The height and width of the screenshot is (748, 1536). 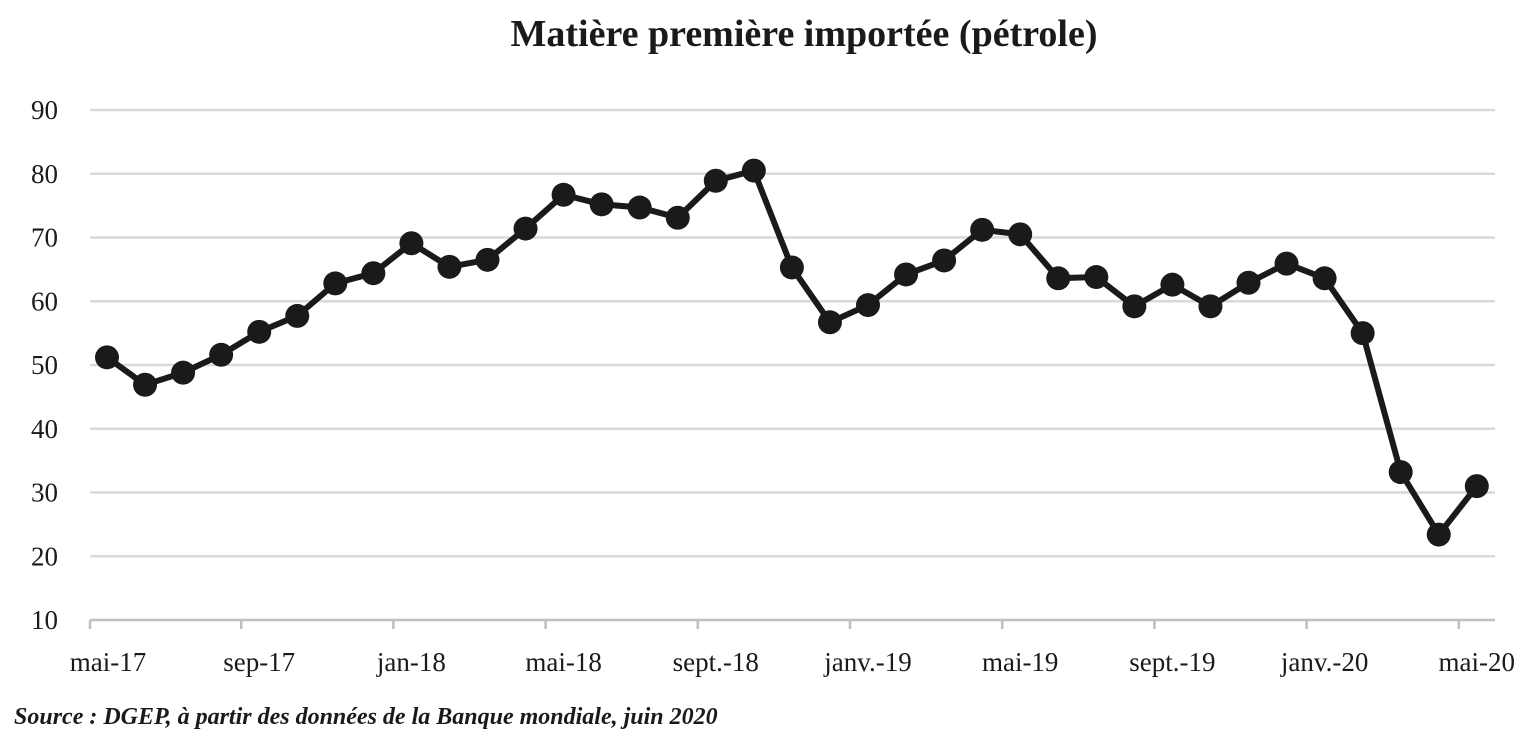 What do you see at coordinates (44, 556) in the screenshot?
I see `y-tick-label: 20` at bounding box center [44, 556].